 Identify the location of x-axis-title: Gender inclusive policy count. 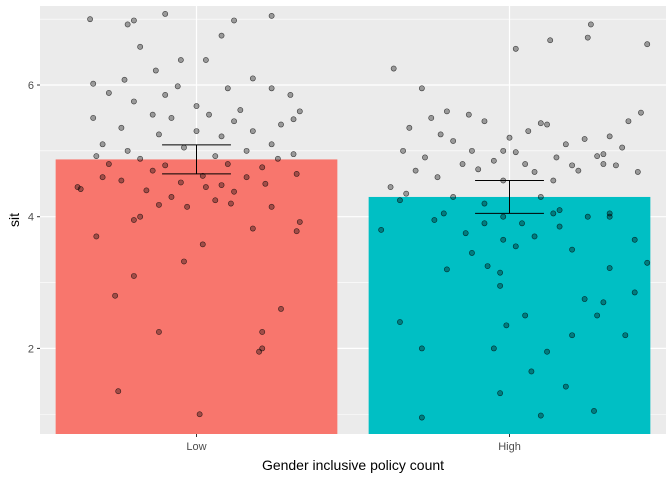
(353, 465).